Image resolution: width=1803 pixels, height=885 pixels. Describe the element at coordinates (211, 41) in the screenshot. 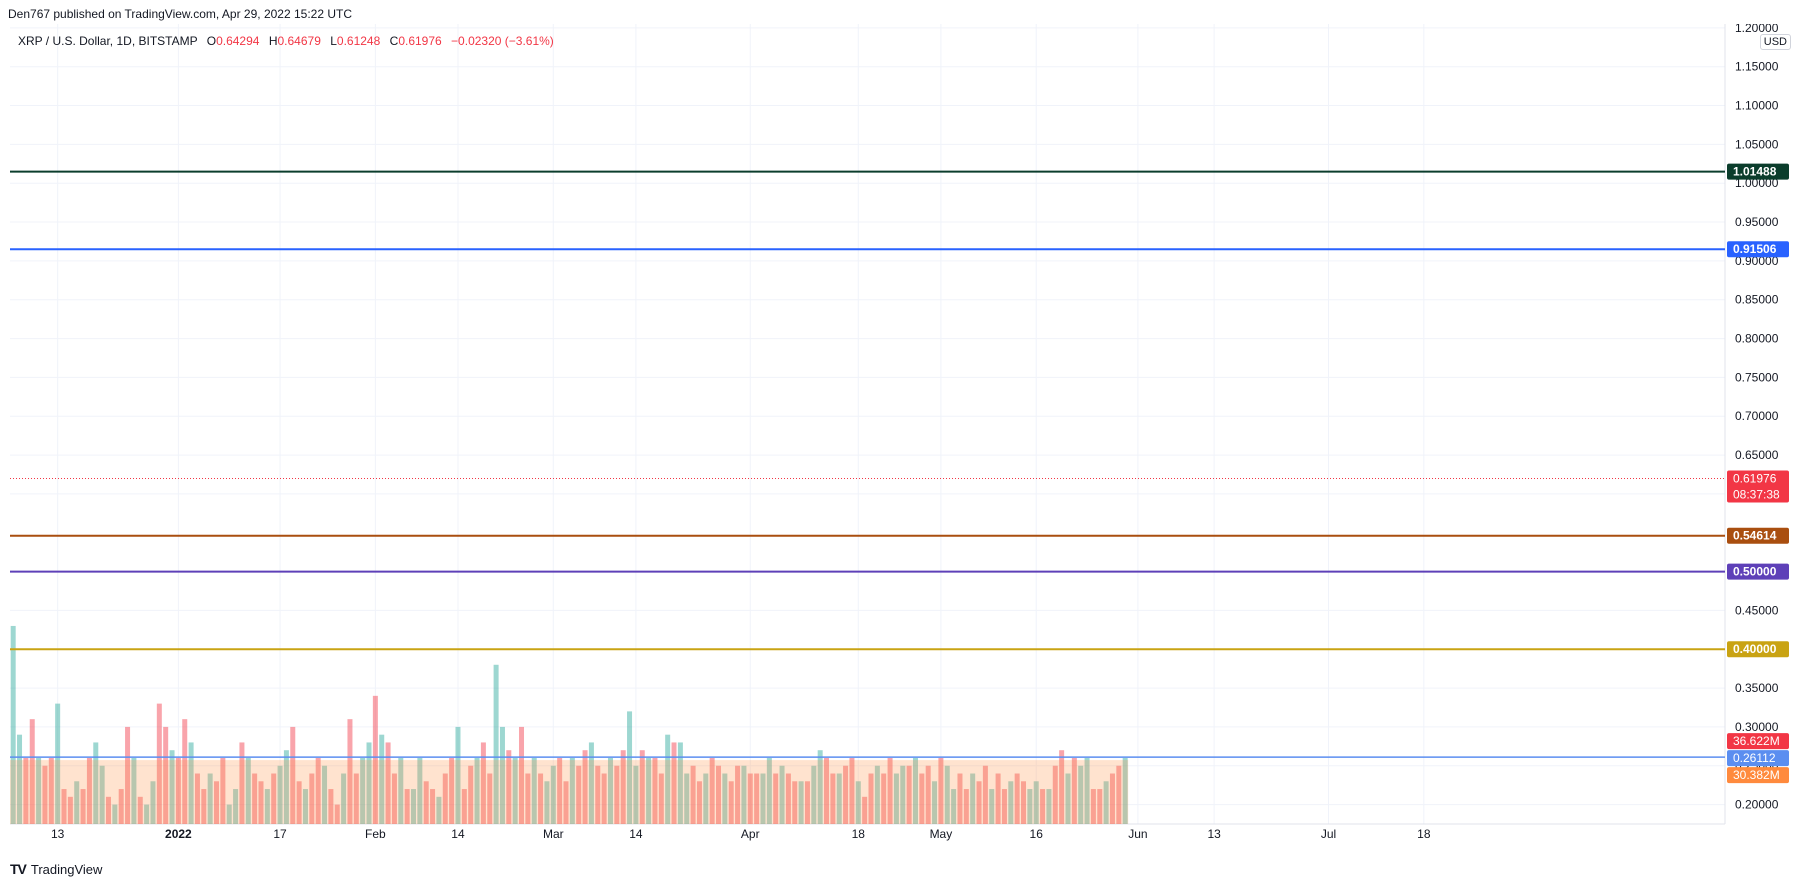

I see `legend-open-label: O` at that location.